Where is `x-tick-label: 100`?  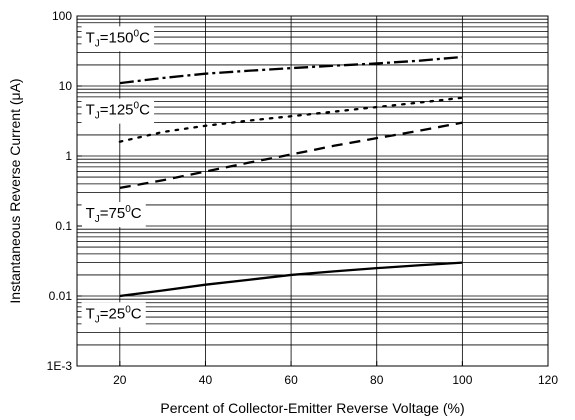 x-tick-label: 100 is located at coordinates (462, 380).